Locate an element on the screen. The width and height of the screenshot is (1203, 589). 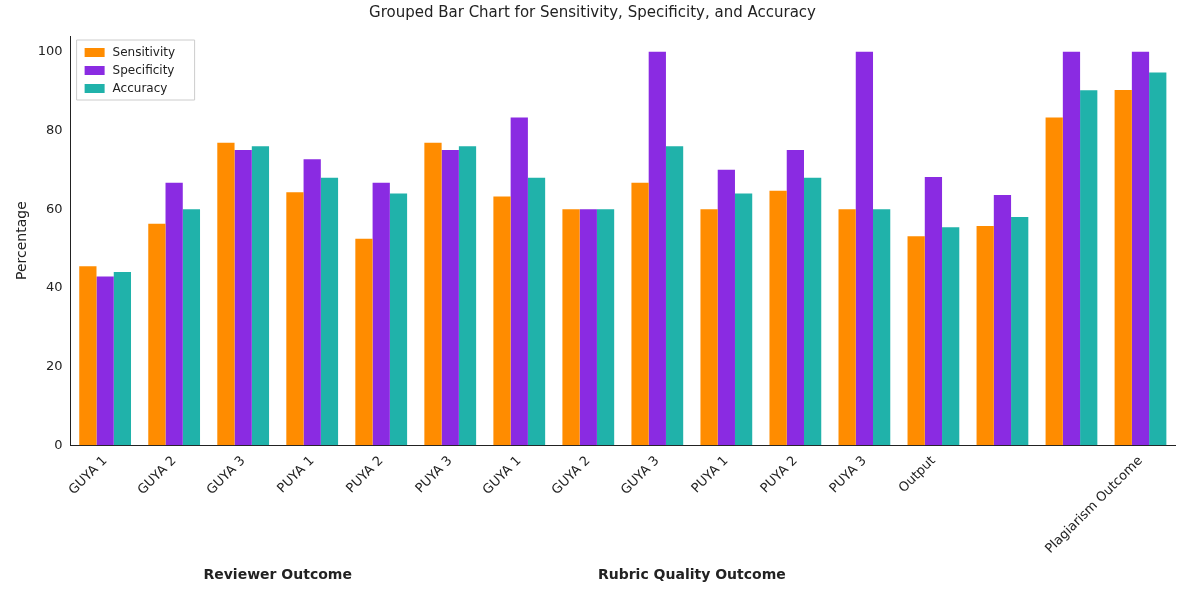
legend-label: Specificity is located at coordinates (143, 70).